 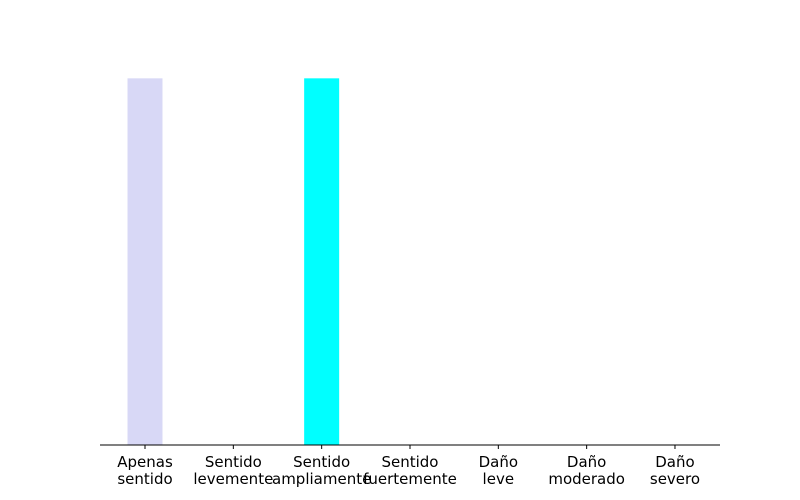 What do you see at coordinates (586, 479) in the screenshot?
I see `x-tick-label-5-line-1: moderado` at bounding box center [586, 479].